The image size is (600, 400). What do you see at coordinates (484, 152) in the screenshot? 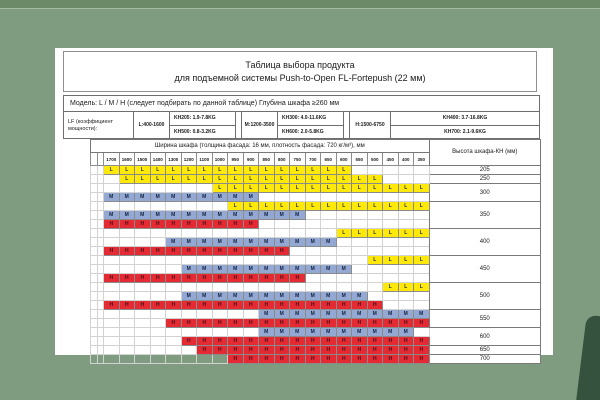
I see `height-header: Высота шкафа-КН (мм)` at bounding box center [484, 152].